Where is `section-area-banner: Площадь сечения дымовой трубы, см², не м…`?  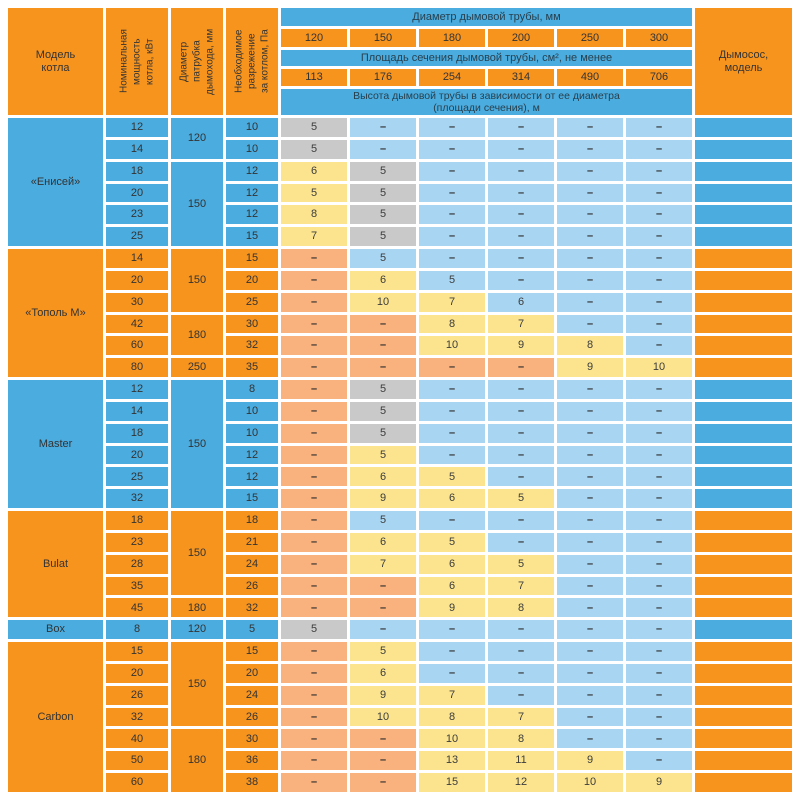
section-area-banner: Площадь сечения дымовой трубы, см², не м… is located at coordinates (486, 58).